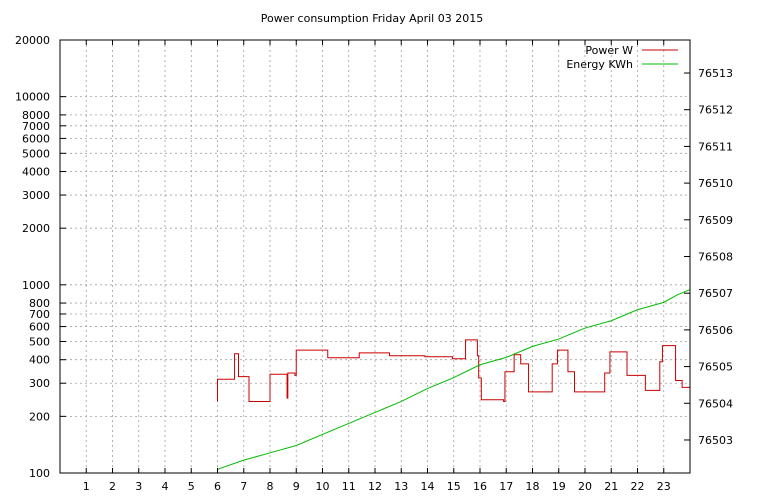  I want to click on x-tick-label: 21, so click(611, 486).